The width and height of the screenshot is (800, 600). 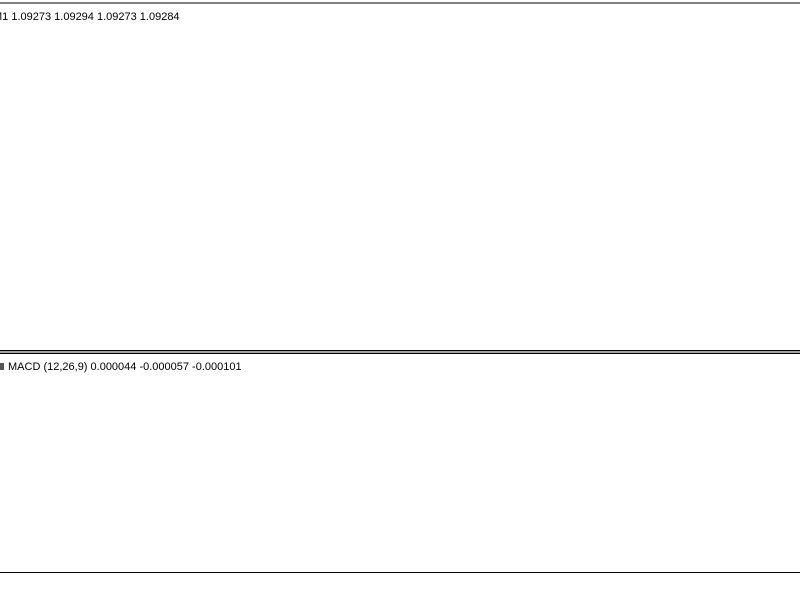 What do you see at coordinates (400, 352) in the screenshot?
I see `panel-separator-band` at bounding box center [400, 352].